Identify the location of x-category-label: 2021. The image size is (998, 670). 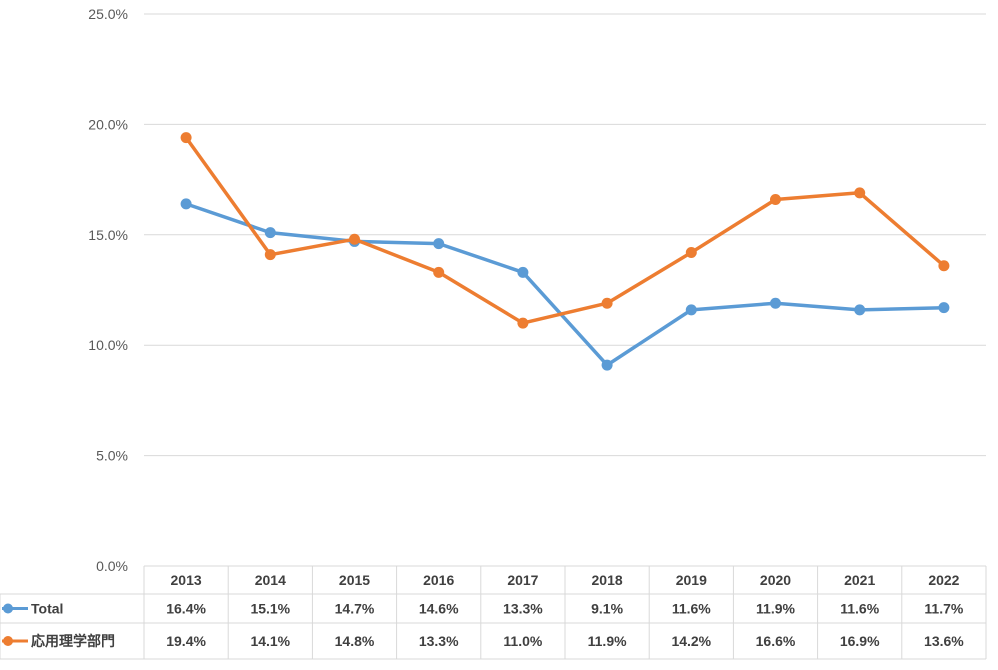
(859, 580).